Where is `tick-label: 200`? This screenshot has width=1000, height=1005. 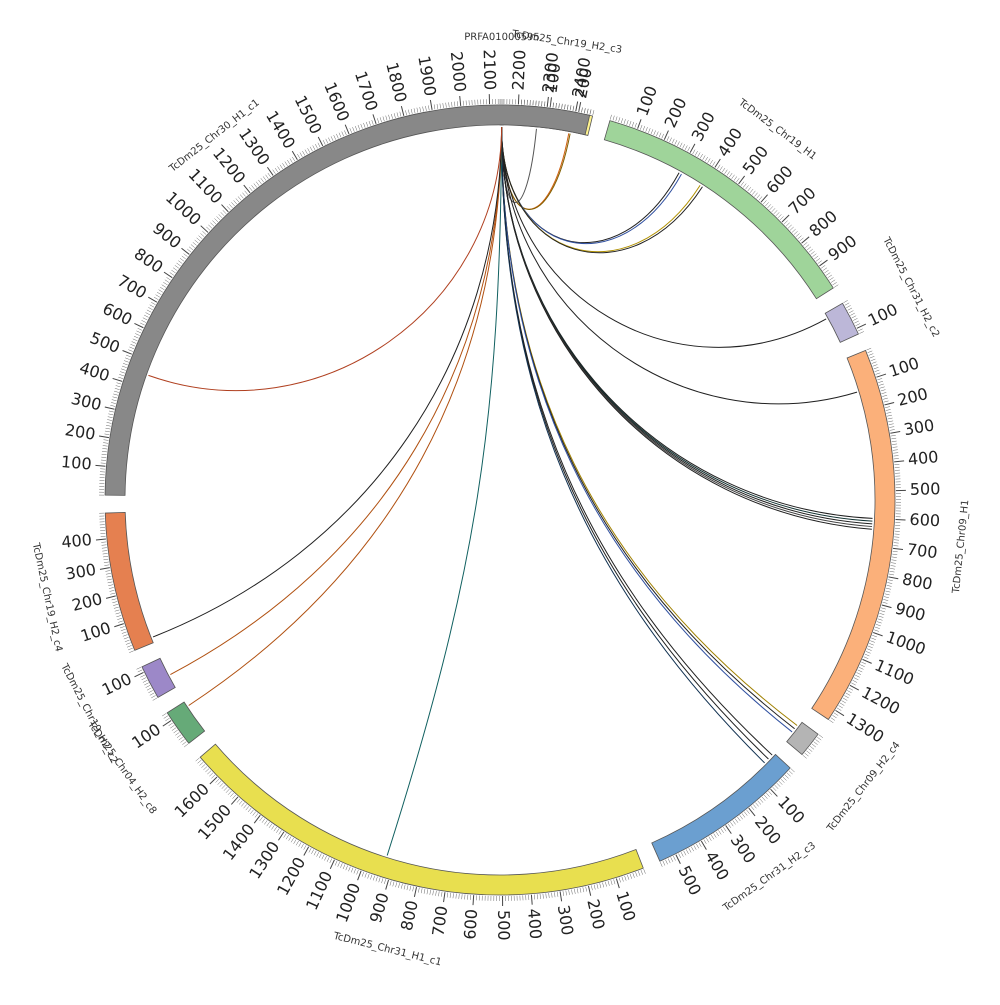 tick-label: 200 is located at coordinates (768, 830).